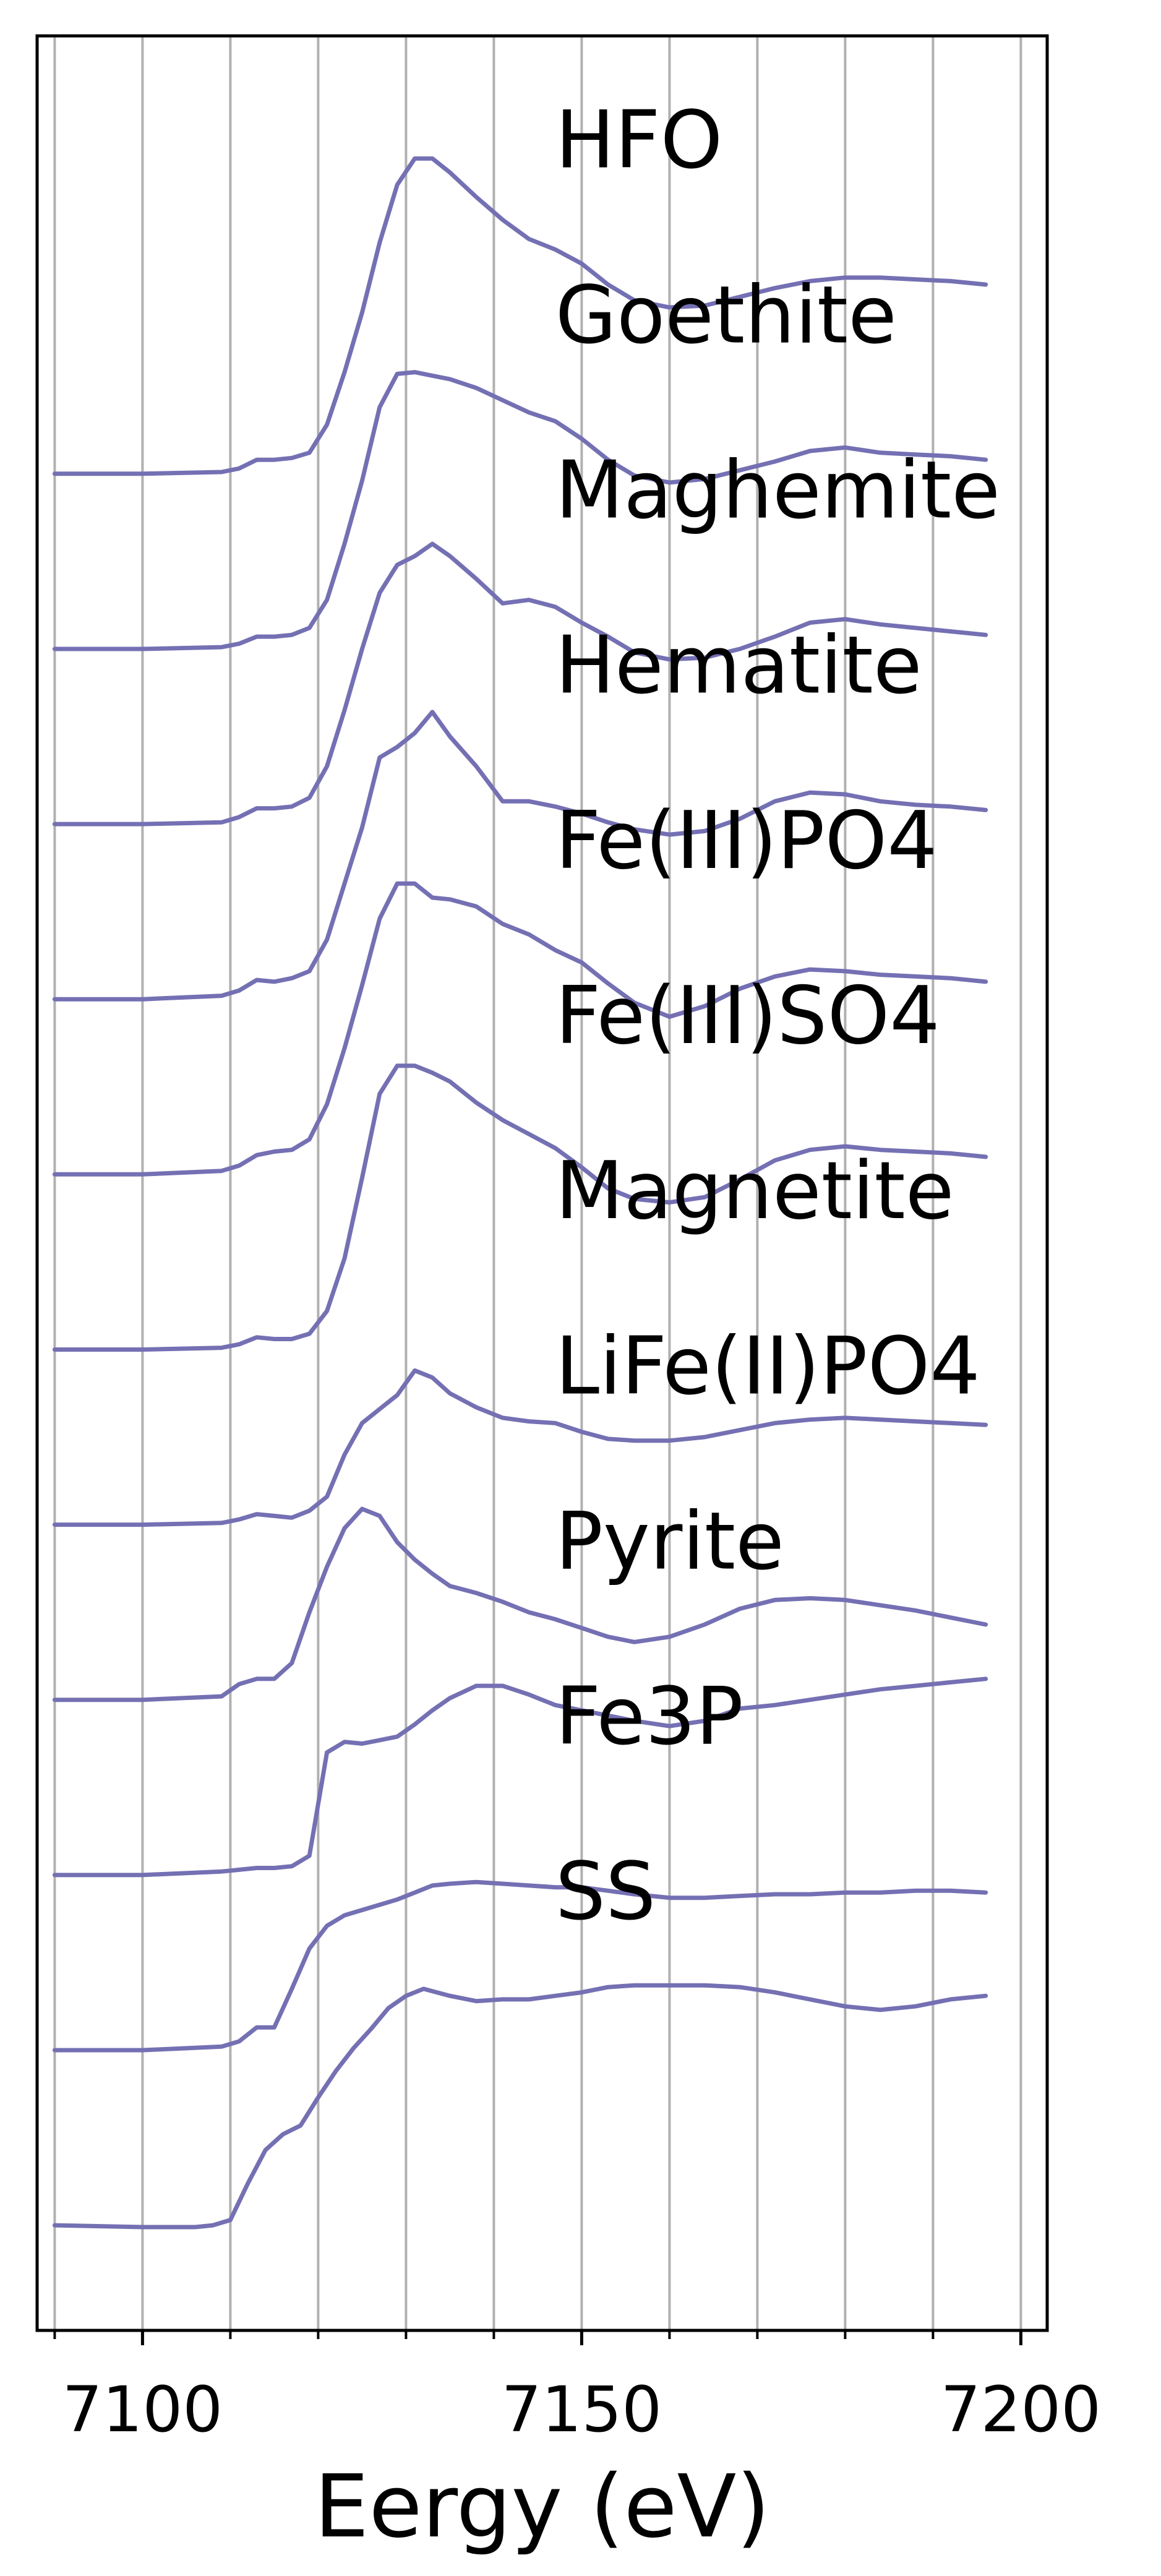 This screenshot has height=2576, width=1161. Describe the element at coordinates (605, 1892) in the screenshot. I see `series-label: SS` at that location.